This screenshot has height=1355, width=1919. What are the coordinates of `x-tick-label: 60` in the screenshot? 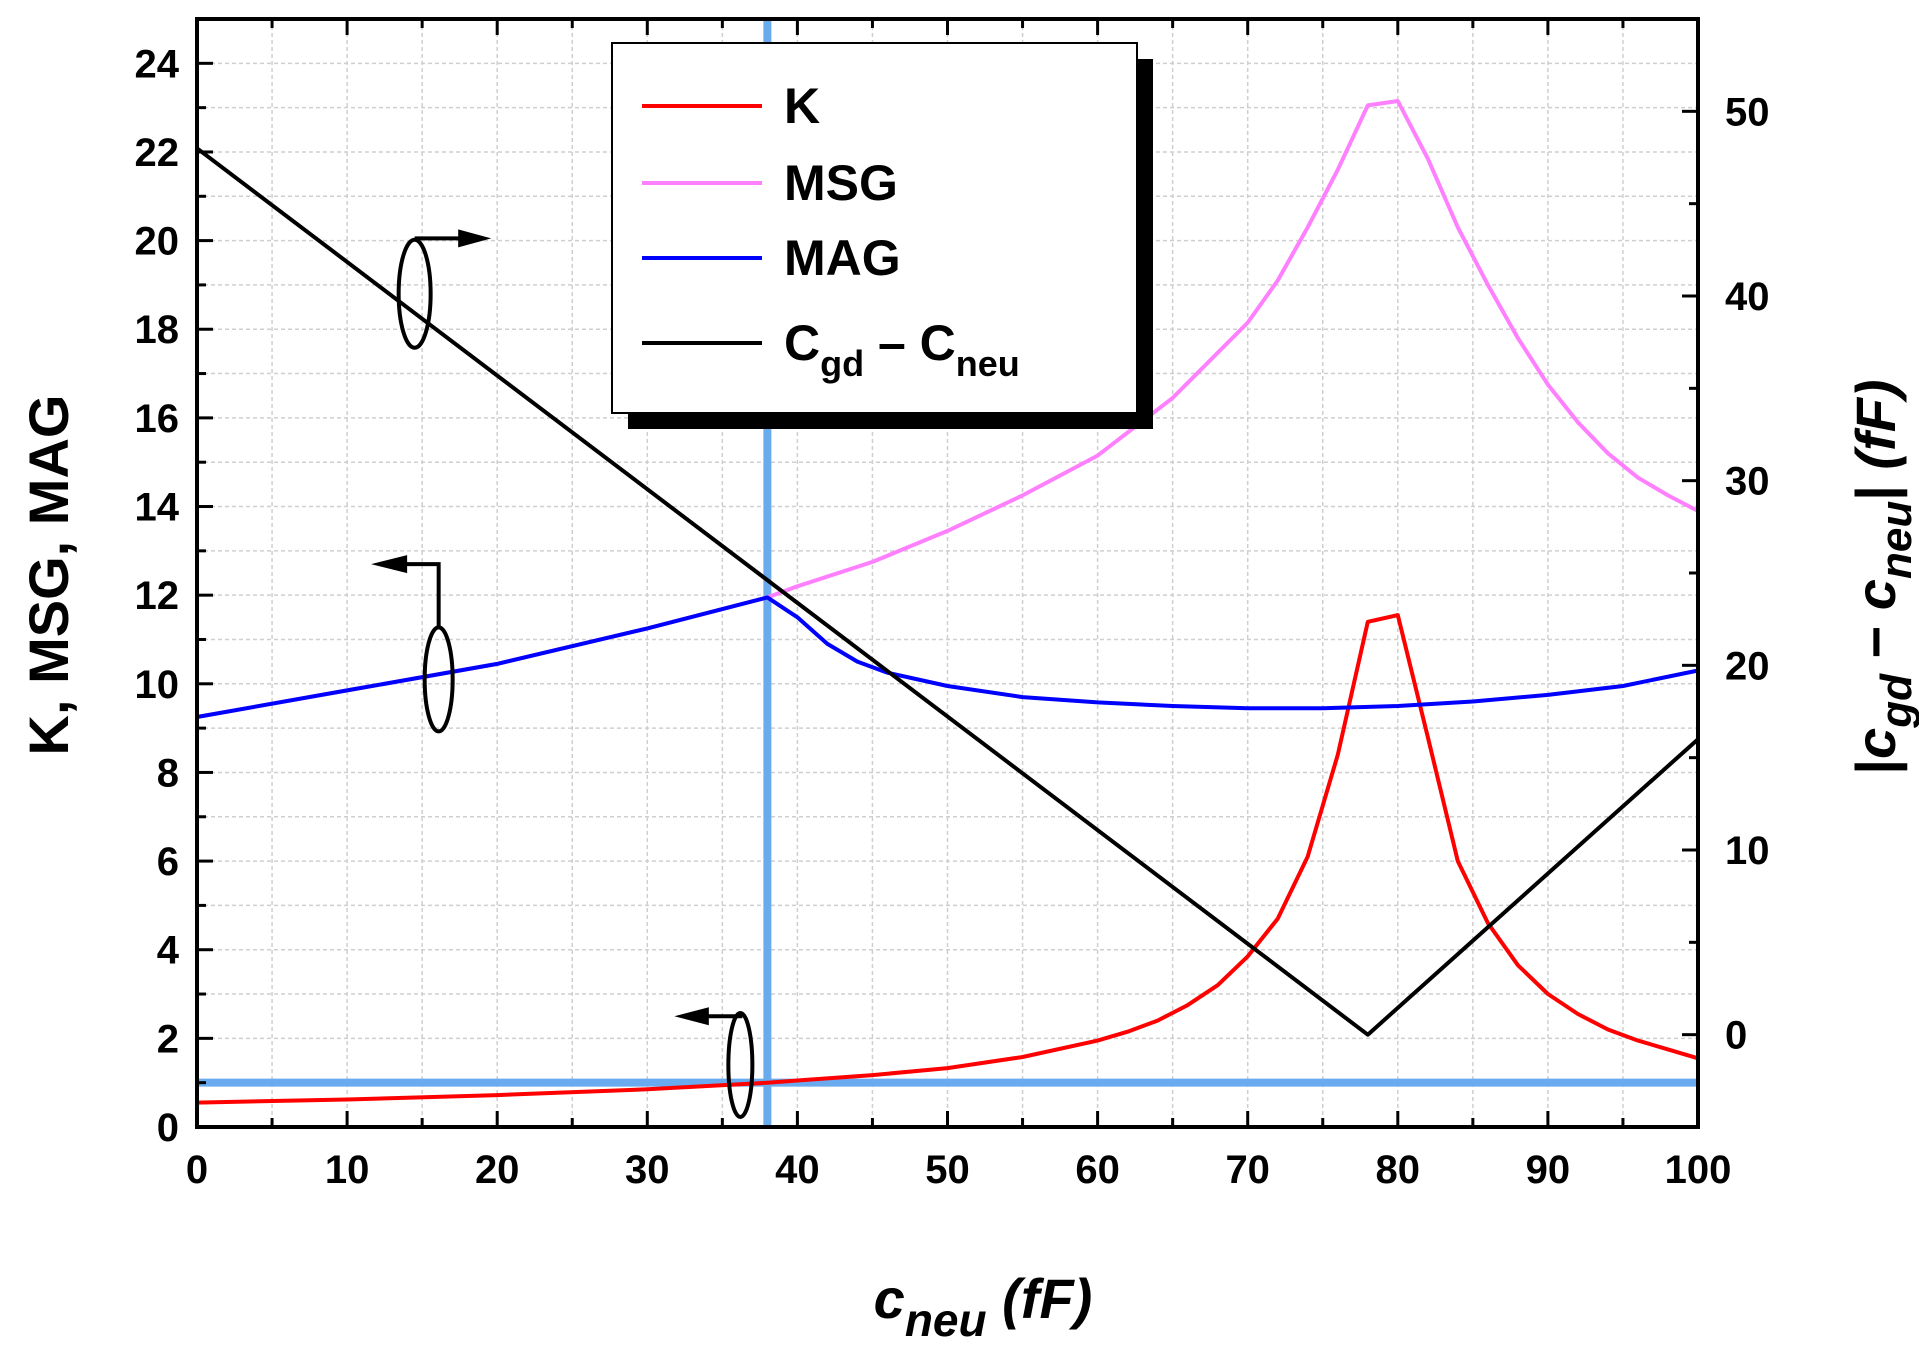 It's located at (1097, 1170).